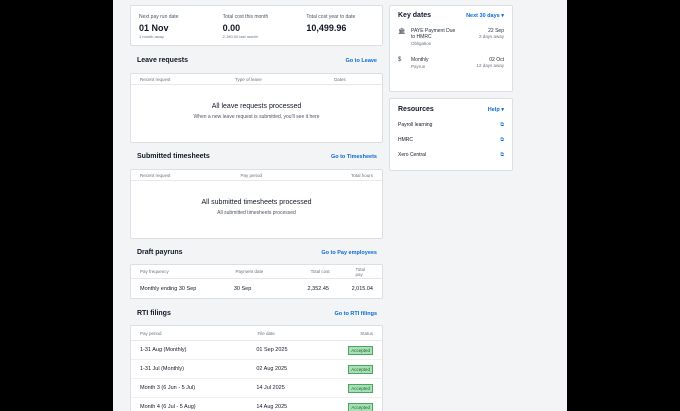 This screenshot has height=411, width=680. Describe the element at coordinates (151, 36) in the screenshot. I see `summary-sub: 1 month away` at that location.